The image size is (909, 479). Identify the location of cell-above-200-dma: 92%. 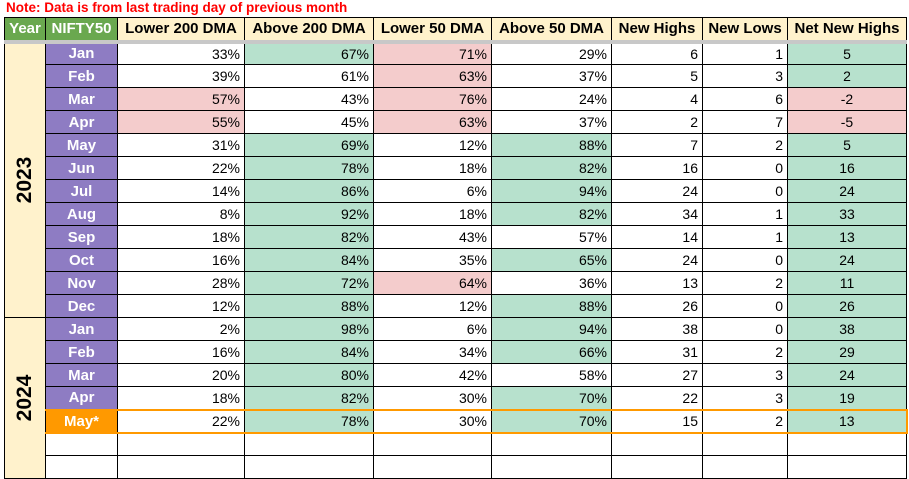
(309, 214).